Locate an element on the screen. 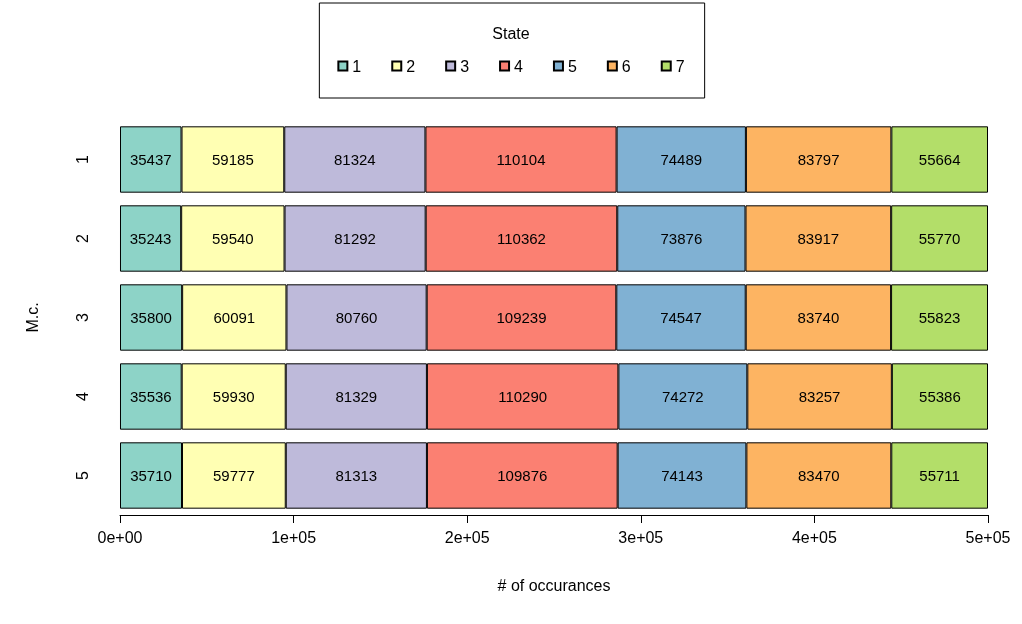  data-label: 35243 is located at coordinates (150, 238).